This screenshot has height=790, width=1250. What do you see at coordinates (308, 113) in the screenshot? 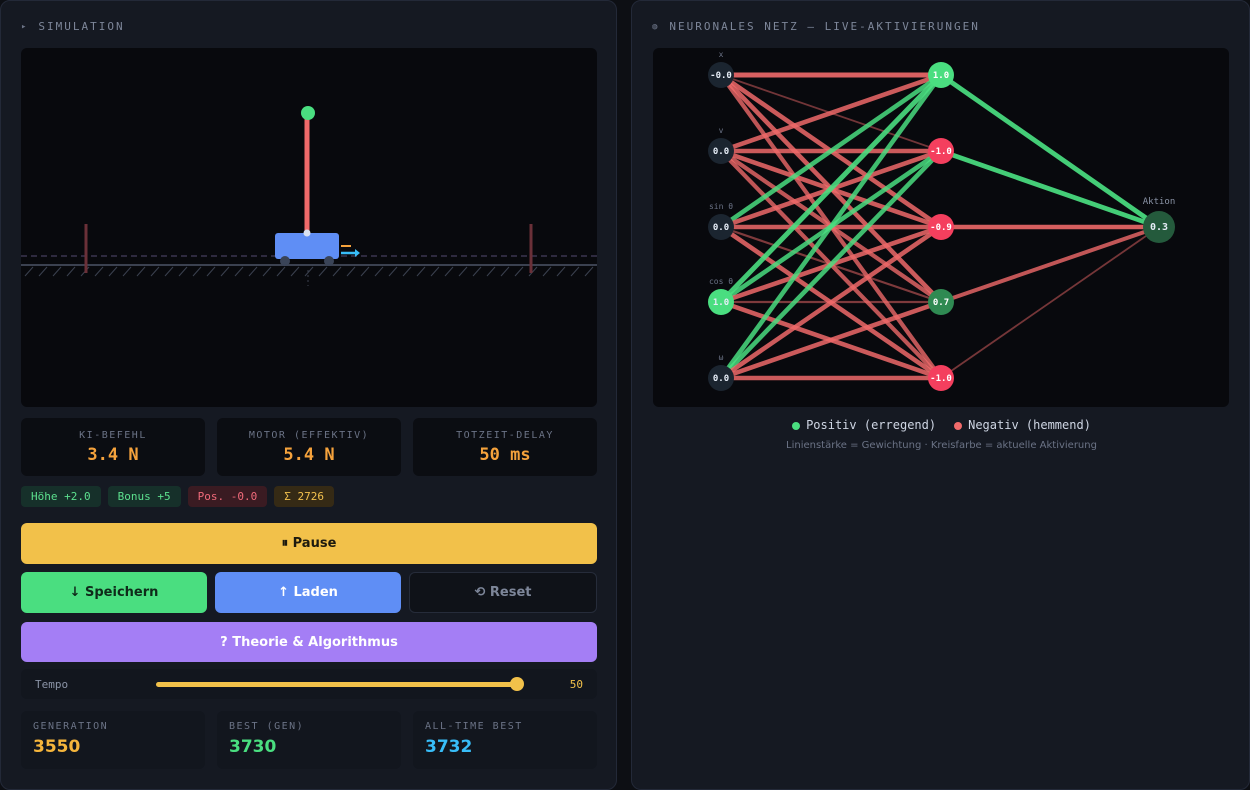
I see `pole-tip` at bounding box center [308, 113].